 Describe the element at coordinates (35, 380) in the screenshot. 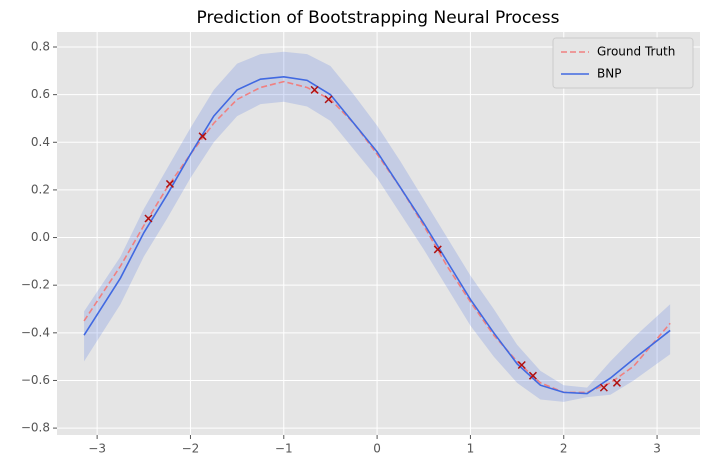

I see `y-tick-label: −0.6` at that location.